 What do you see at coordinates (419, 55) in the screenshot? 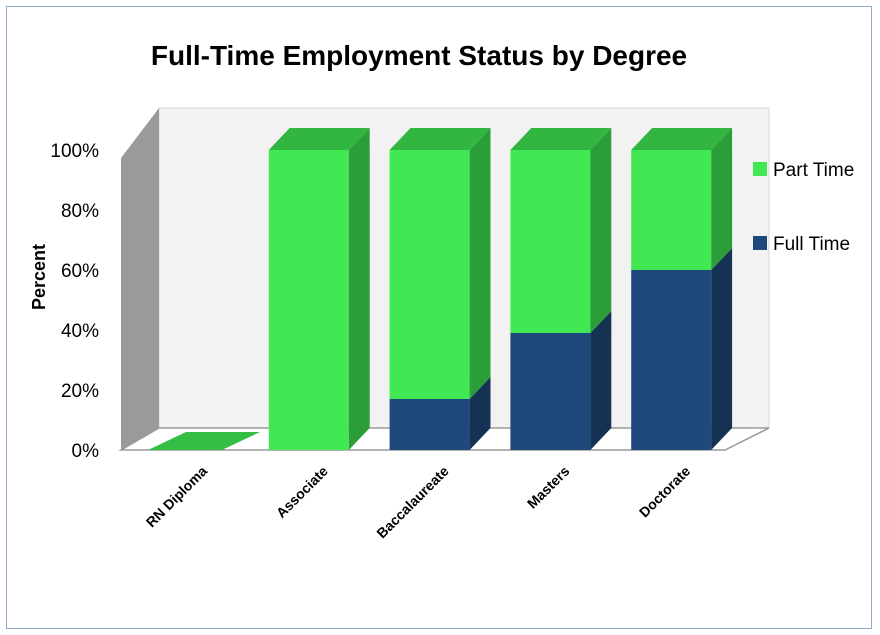
I see `chart-title: Full-Time Employment Status by Degree` at bounding box center [419, 55].